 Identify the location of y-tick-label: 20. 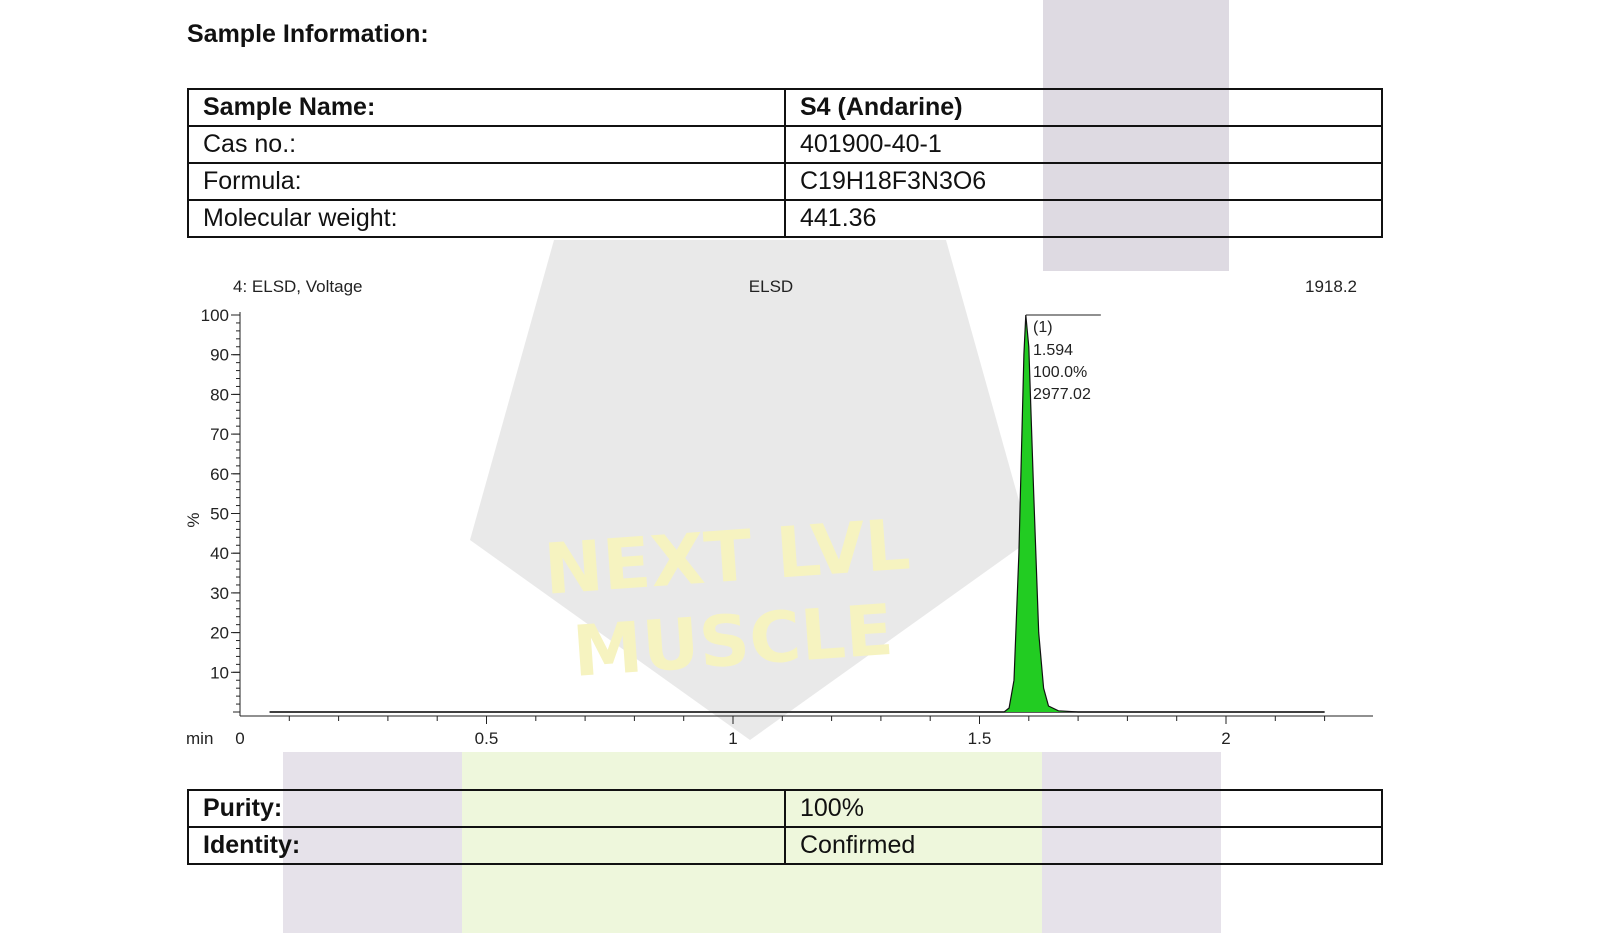
(219, 633).